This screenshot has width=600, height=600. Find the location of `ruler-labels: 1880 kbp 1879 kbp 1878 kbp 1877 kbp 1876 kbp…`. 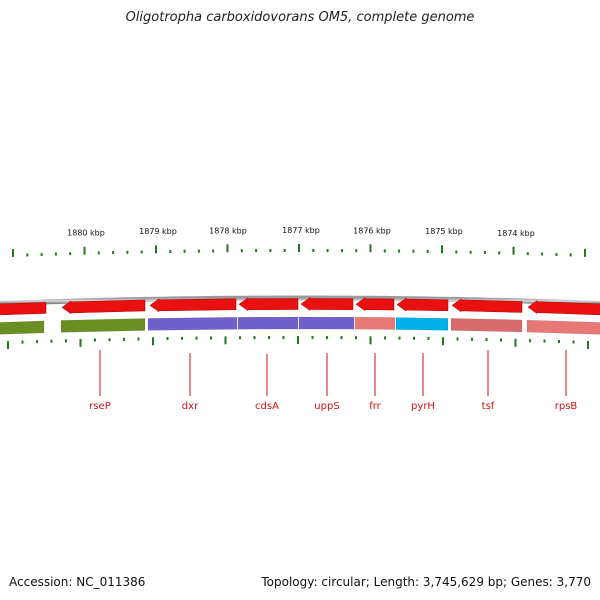

ruler-labels: 1880 kbp 1879 kbp 1878 kbp 1877 kbp 1876 kbp… is located at coordinates (301, 232).